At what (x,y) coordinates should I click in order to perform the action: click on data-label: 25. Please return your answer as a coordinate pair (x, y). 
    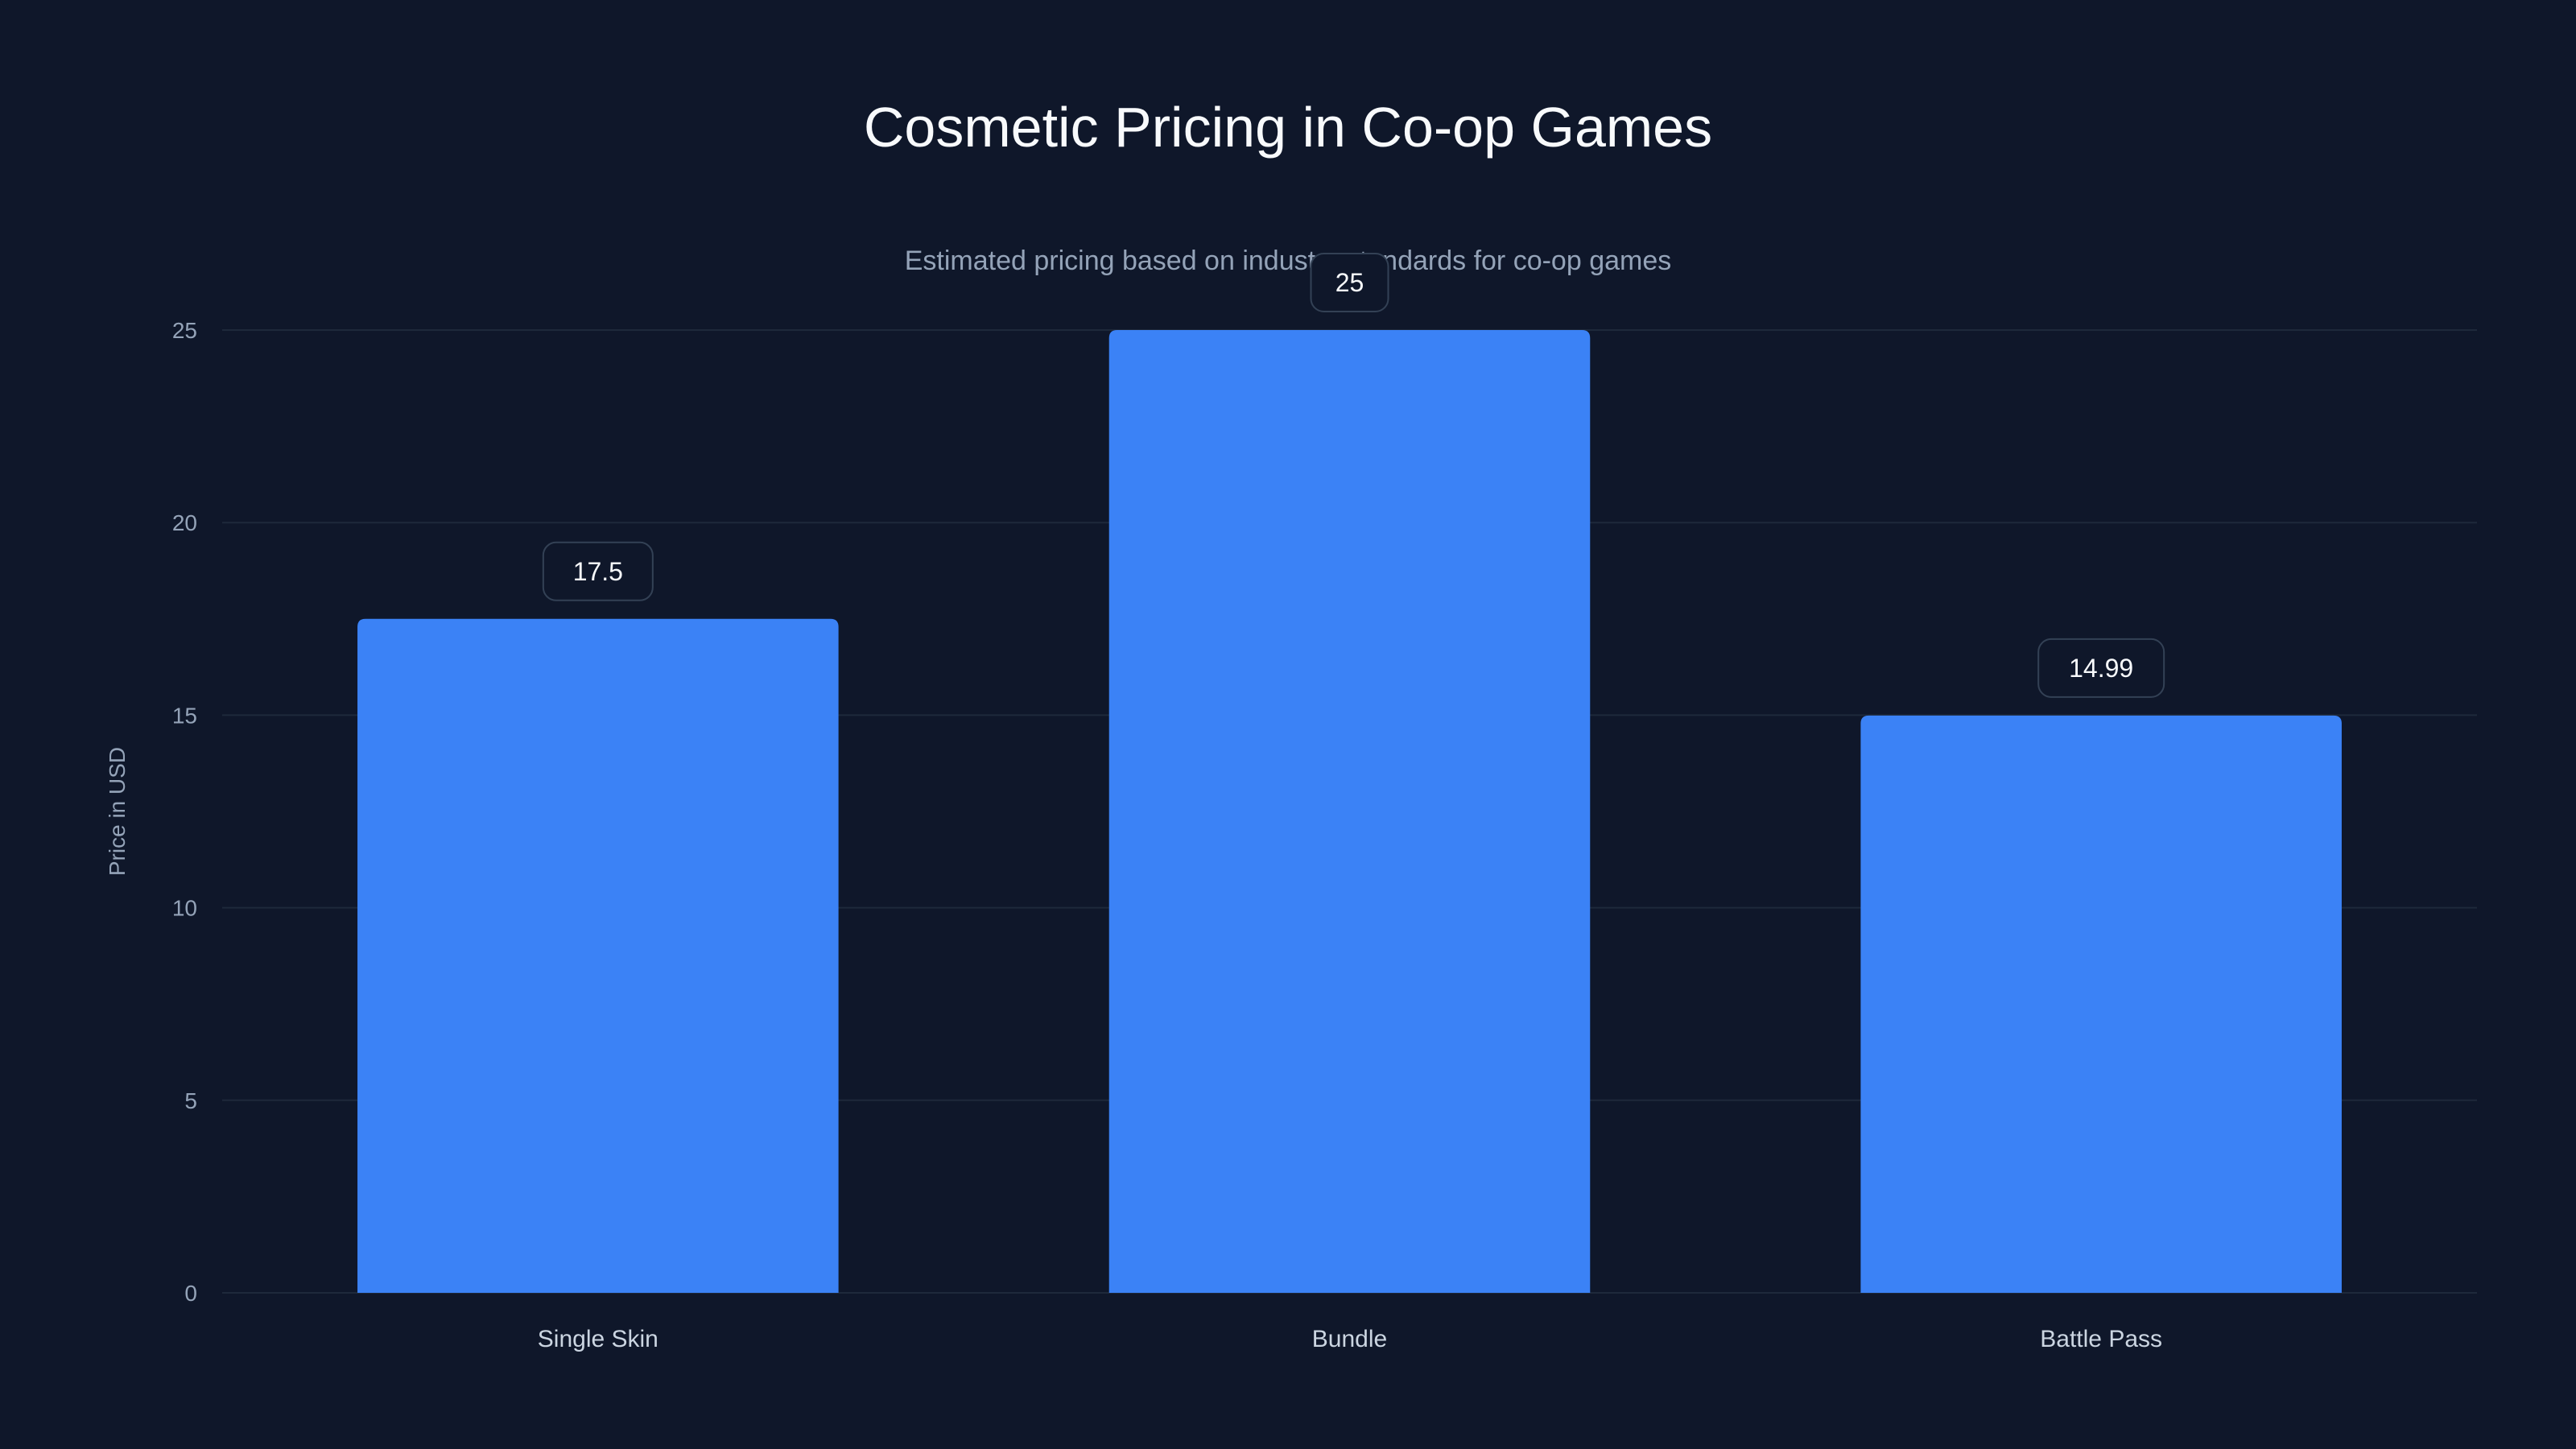
    Looking at the image, I should click on (1349, 282).